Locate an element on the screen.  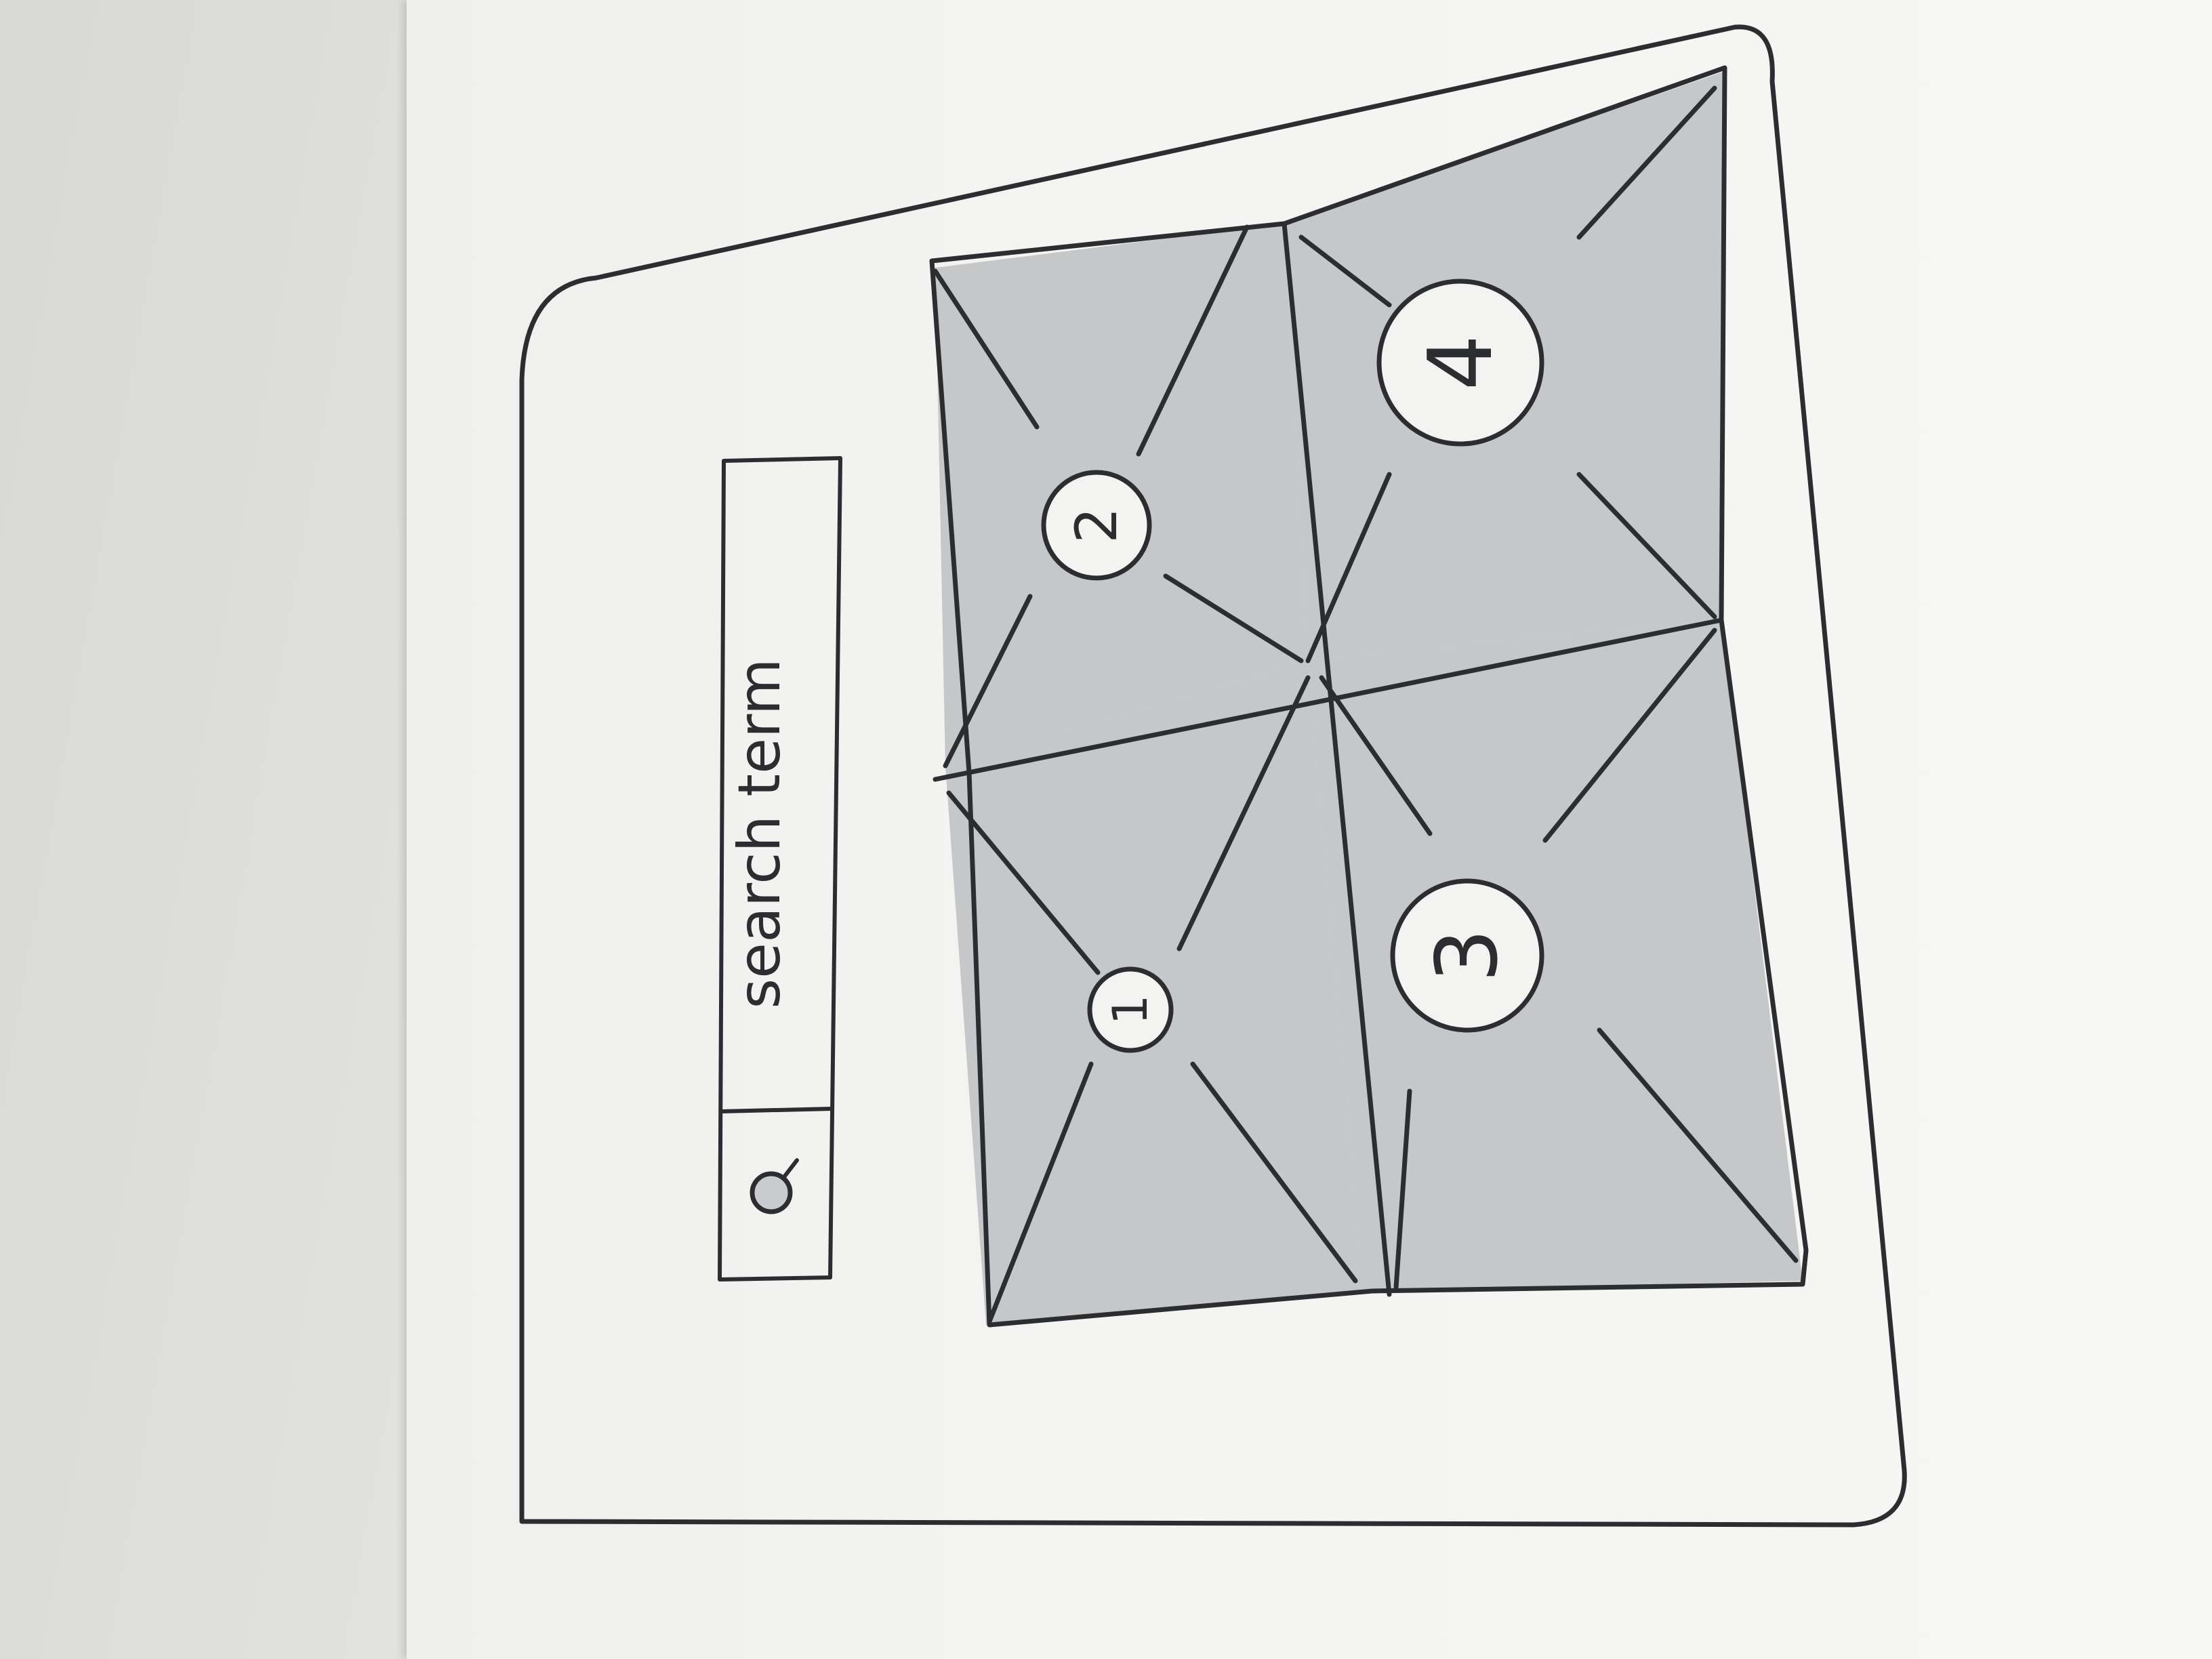
search-input: search term is located at coordinates (760, 833).